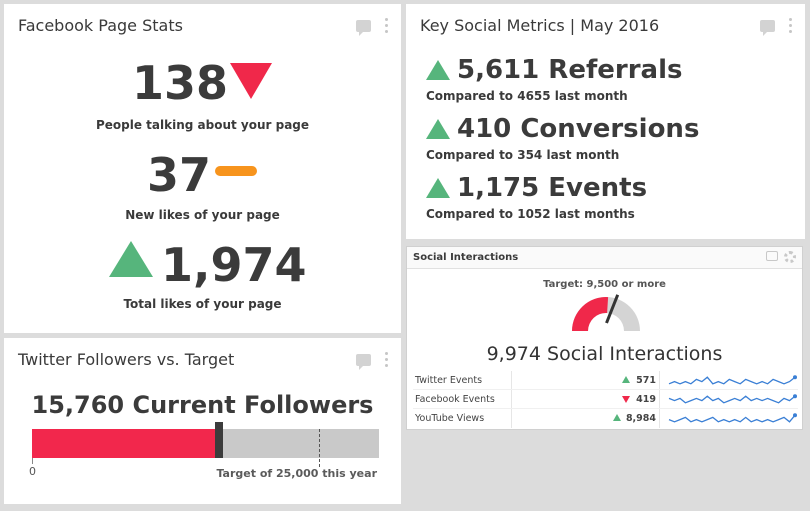 The width and height of the screenshot is (810, 511). What do you see at coordinates (590, 314) in the screenshot?
I see `gauge-fill` at bounding box center [590, 314].